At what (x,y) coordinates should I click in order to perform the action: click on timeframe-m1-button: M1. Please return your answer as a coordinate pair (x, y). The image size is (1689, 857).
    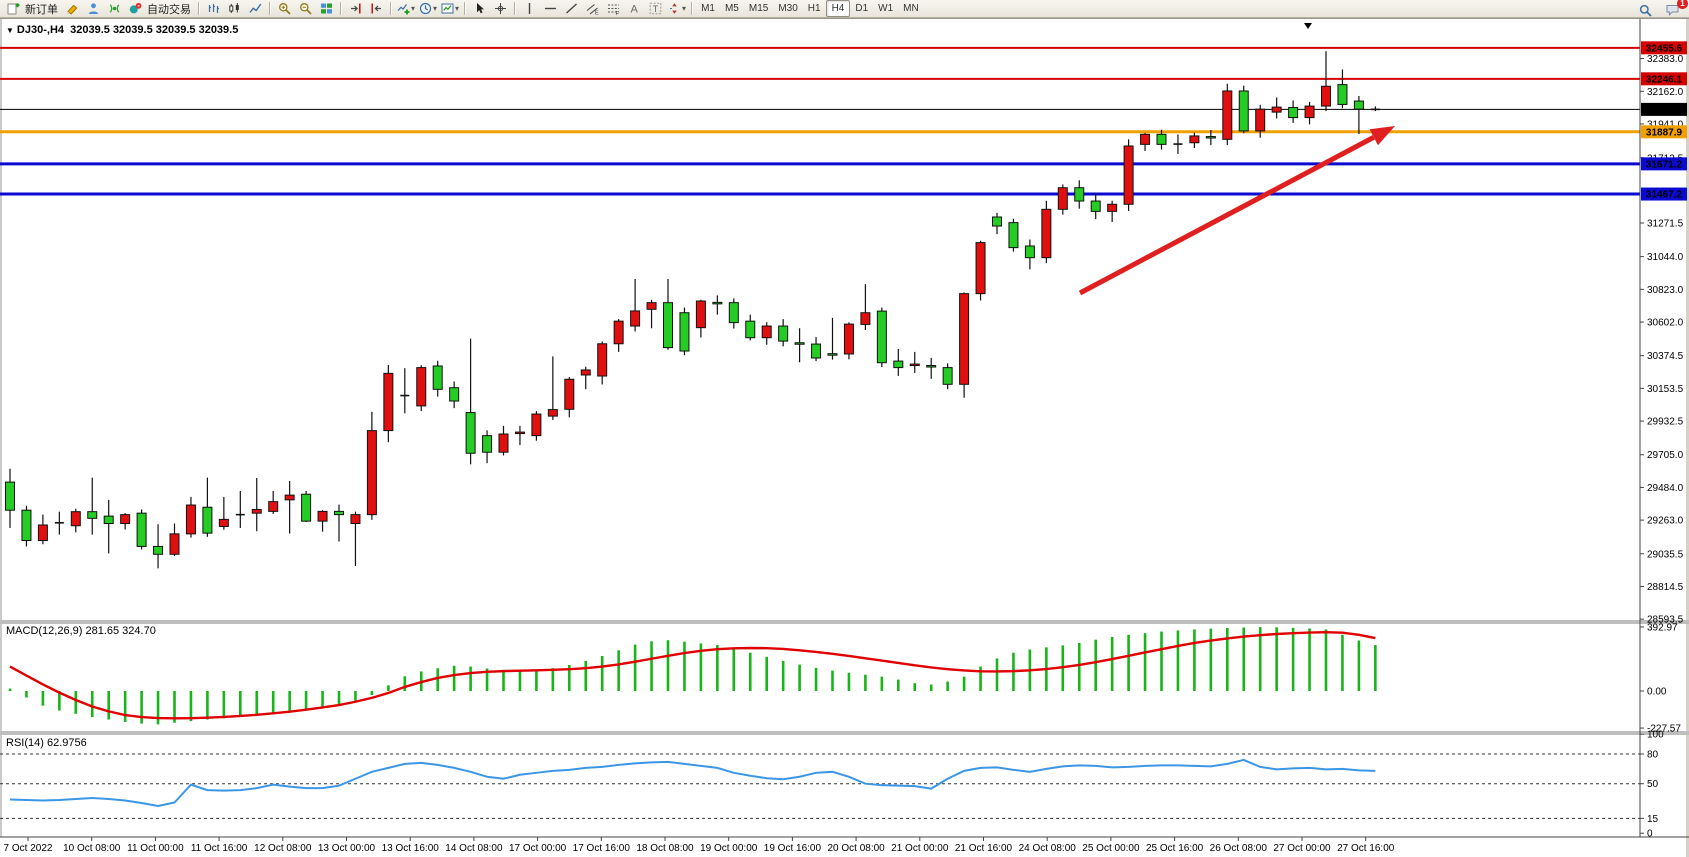
    Looking at the image, I should click on (708, 8).